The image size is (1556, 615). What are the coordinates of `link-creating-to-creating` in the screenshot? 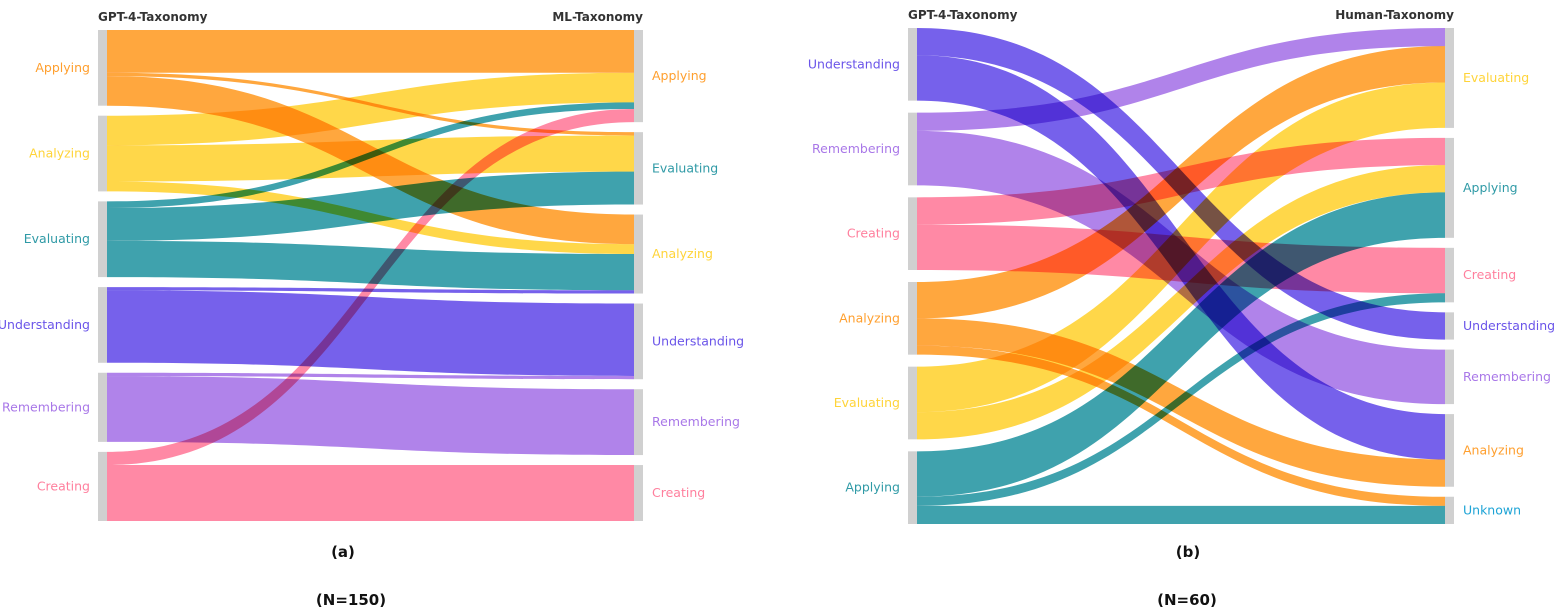 It's located at (370, 493).